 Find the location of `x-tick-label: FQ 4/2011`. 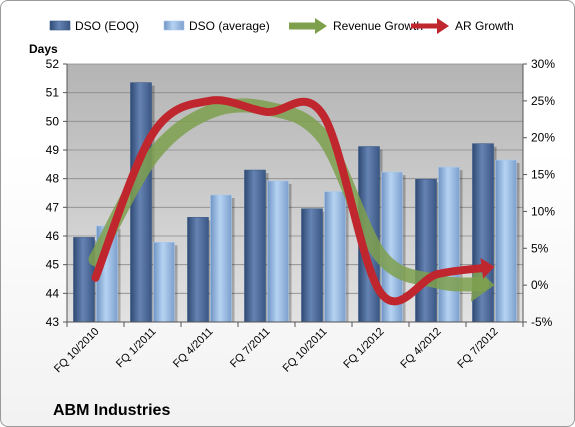

x-tick-label: FQ 4/2011 is located at coordinates (193, 348).